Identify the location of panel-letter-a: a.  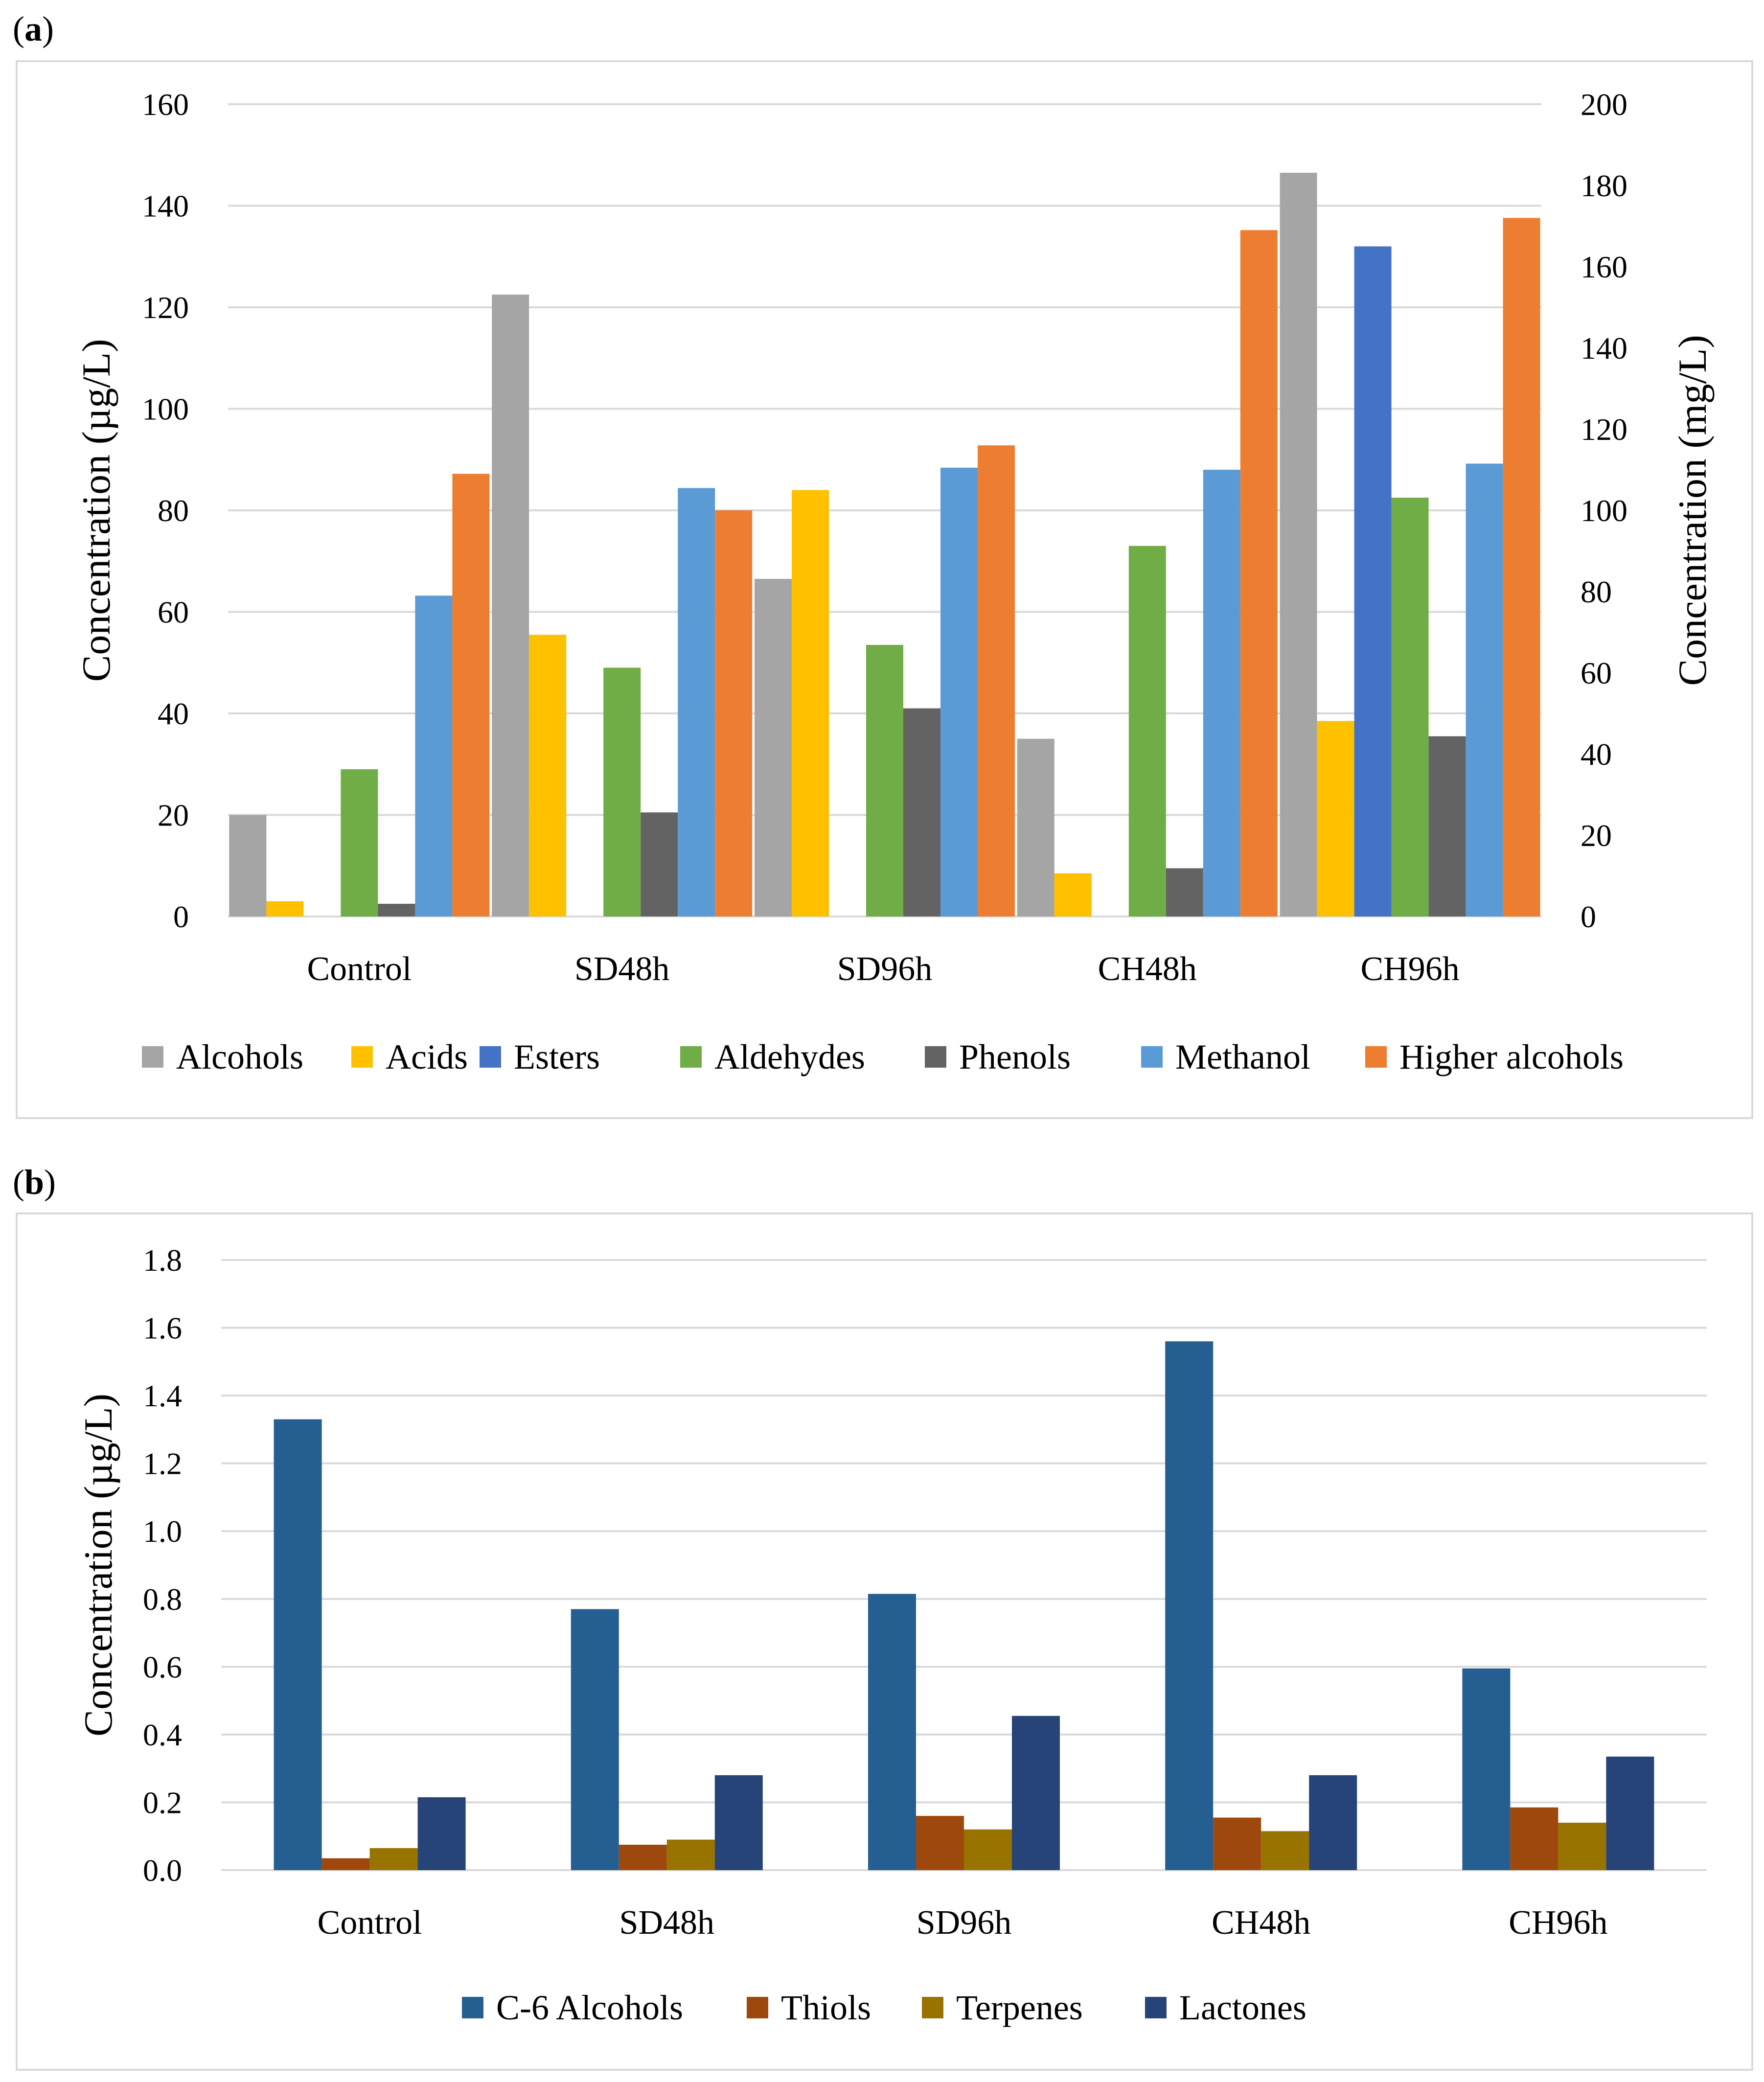
(33, 28).